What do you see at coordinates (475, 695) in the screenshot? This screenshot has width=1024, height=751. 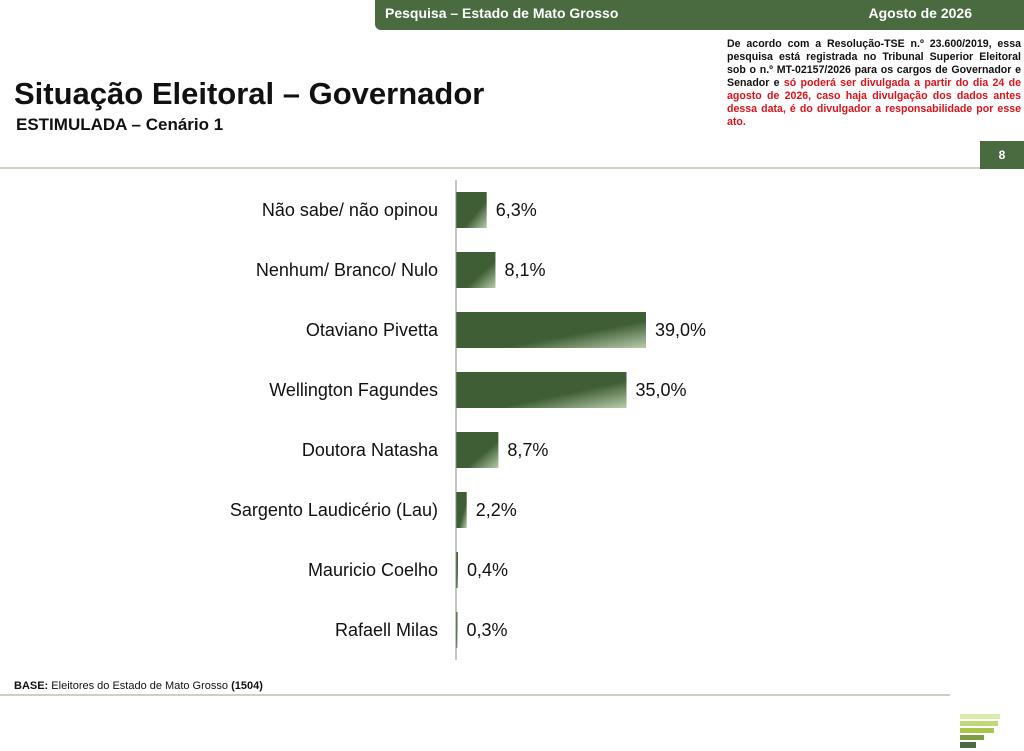 I see `footer-divider` at bounding box center [475, 695].